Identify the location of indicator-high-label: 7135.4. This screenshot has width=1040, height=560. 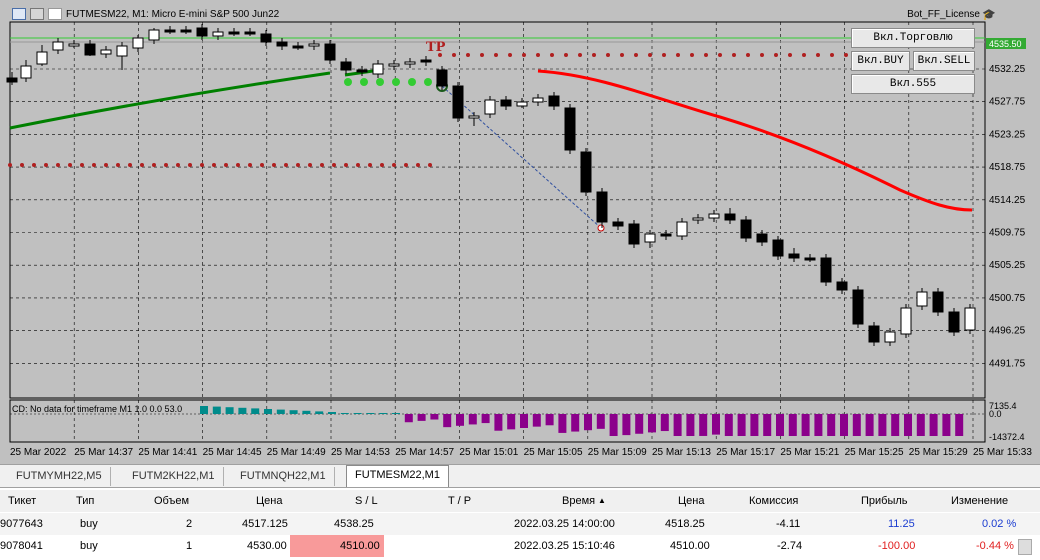
(1003, 406).